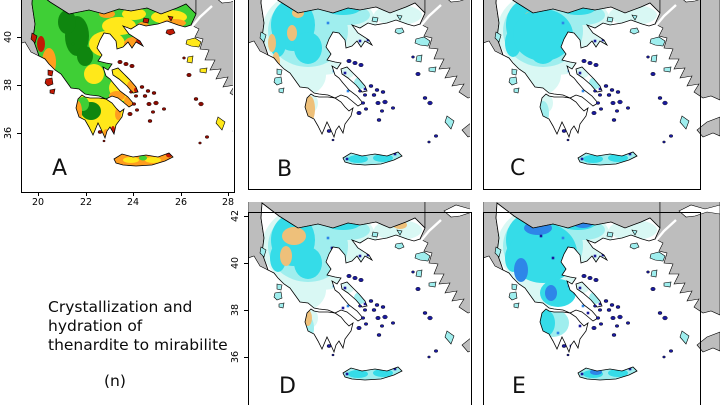  What do you see at coordinates (235, 216) in the screenshot?
I see `d-ylabel-42: 42` at bounding box center [235, 216].